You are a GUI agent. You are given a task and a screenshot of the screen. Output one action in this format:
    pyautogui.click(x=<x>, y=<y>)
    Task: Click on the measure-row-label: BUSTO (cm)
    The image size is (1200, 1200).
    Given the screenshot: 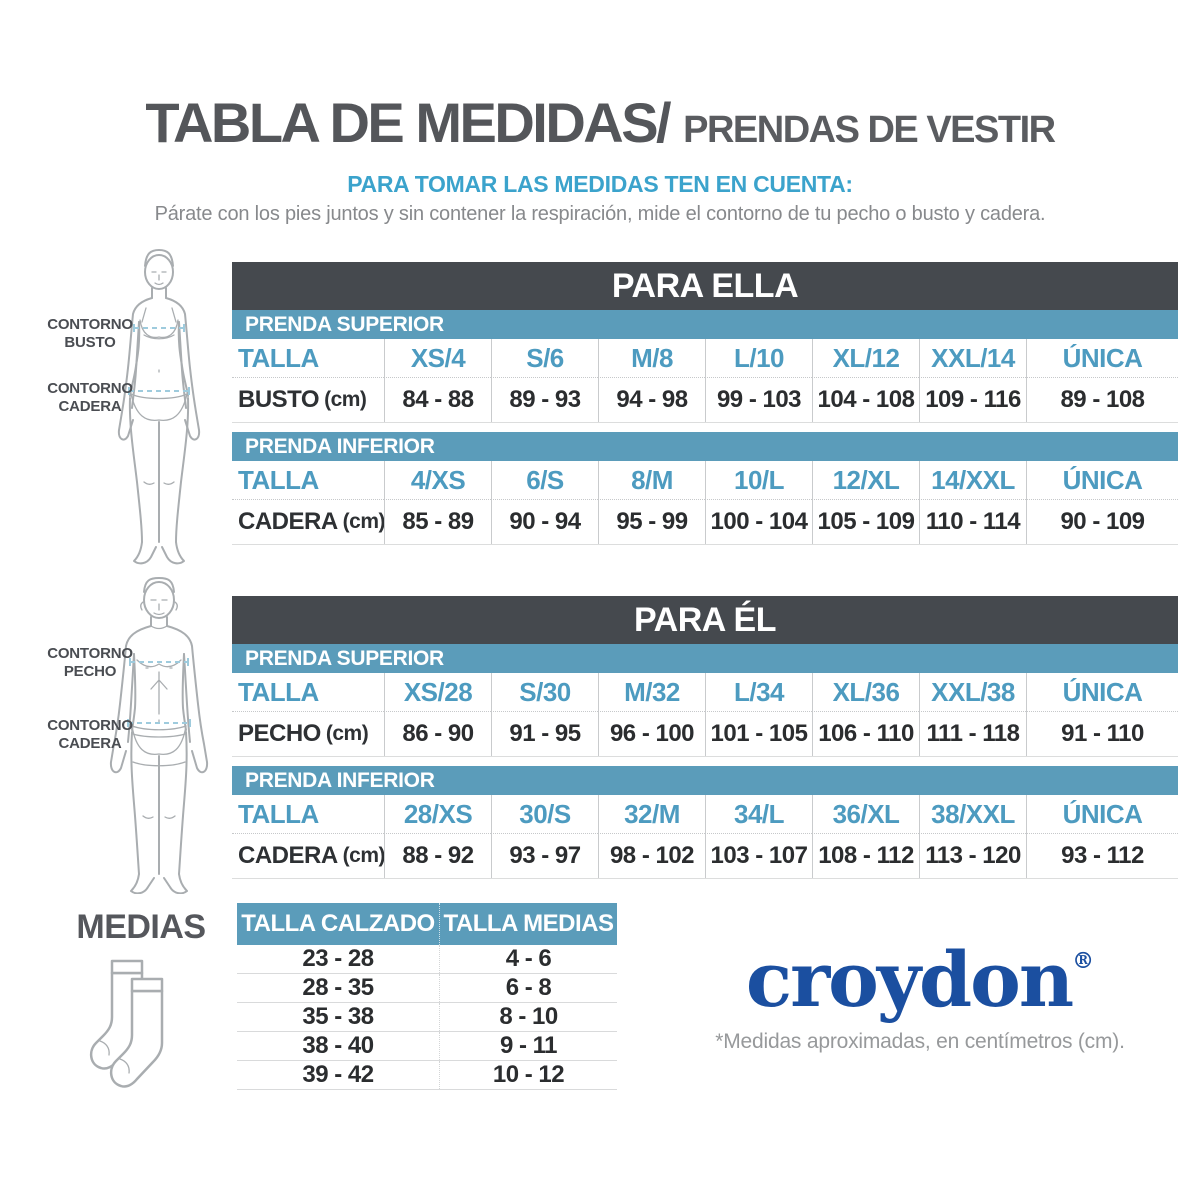 What is the action you would take?
    pyautogui.click(x=308, y=400)
    